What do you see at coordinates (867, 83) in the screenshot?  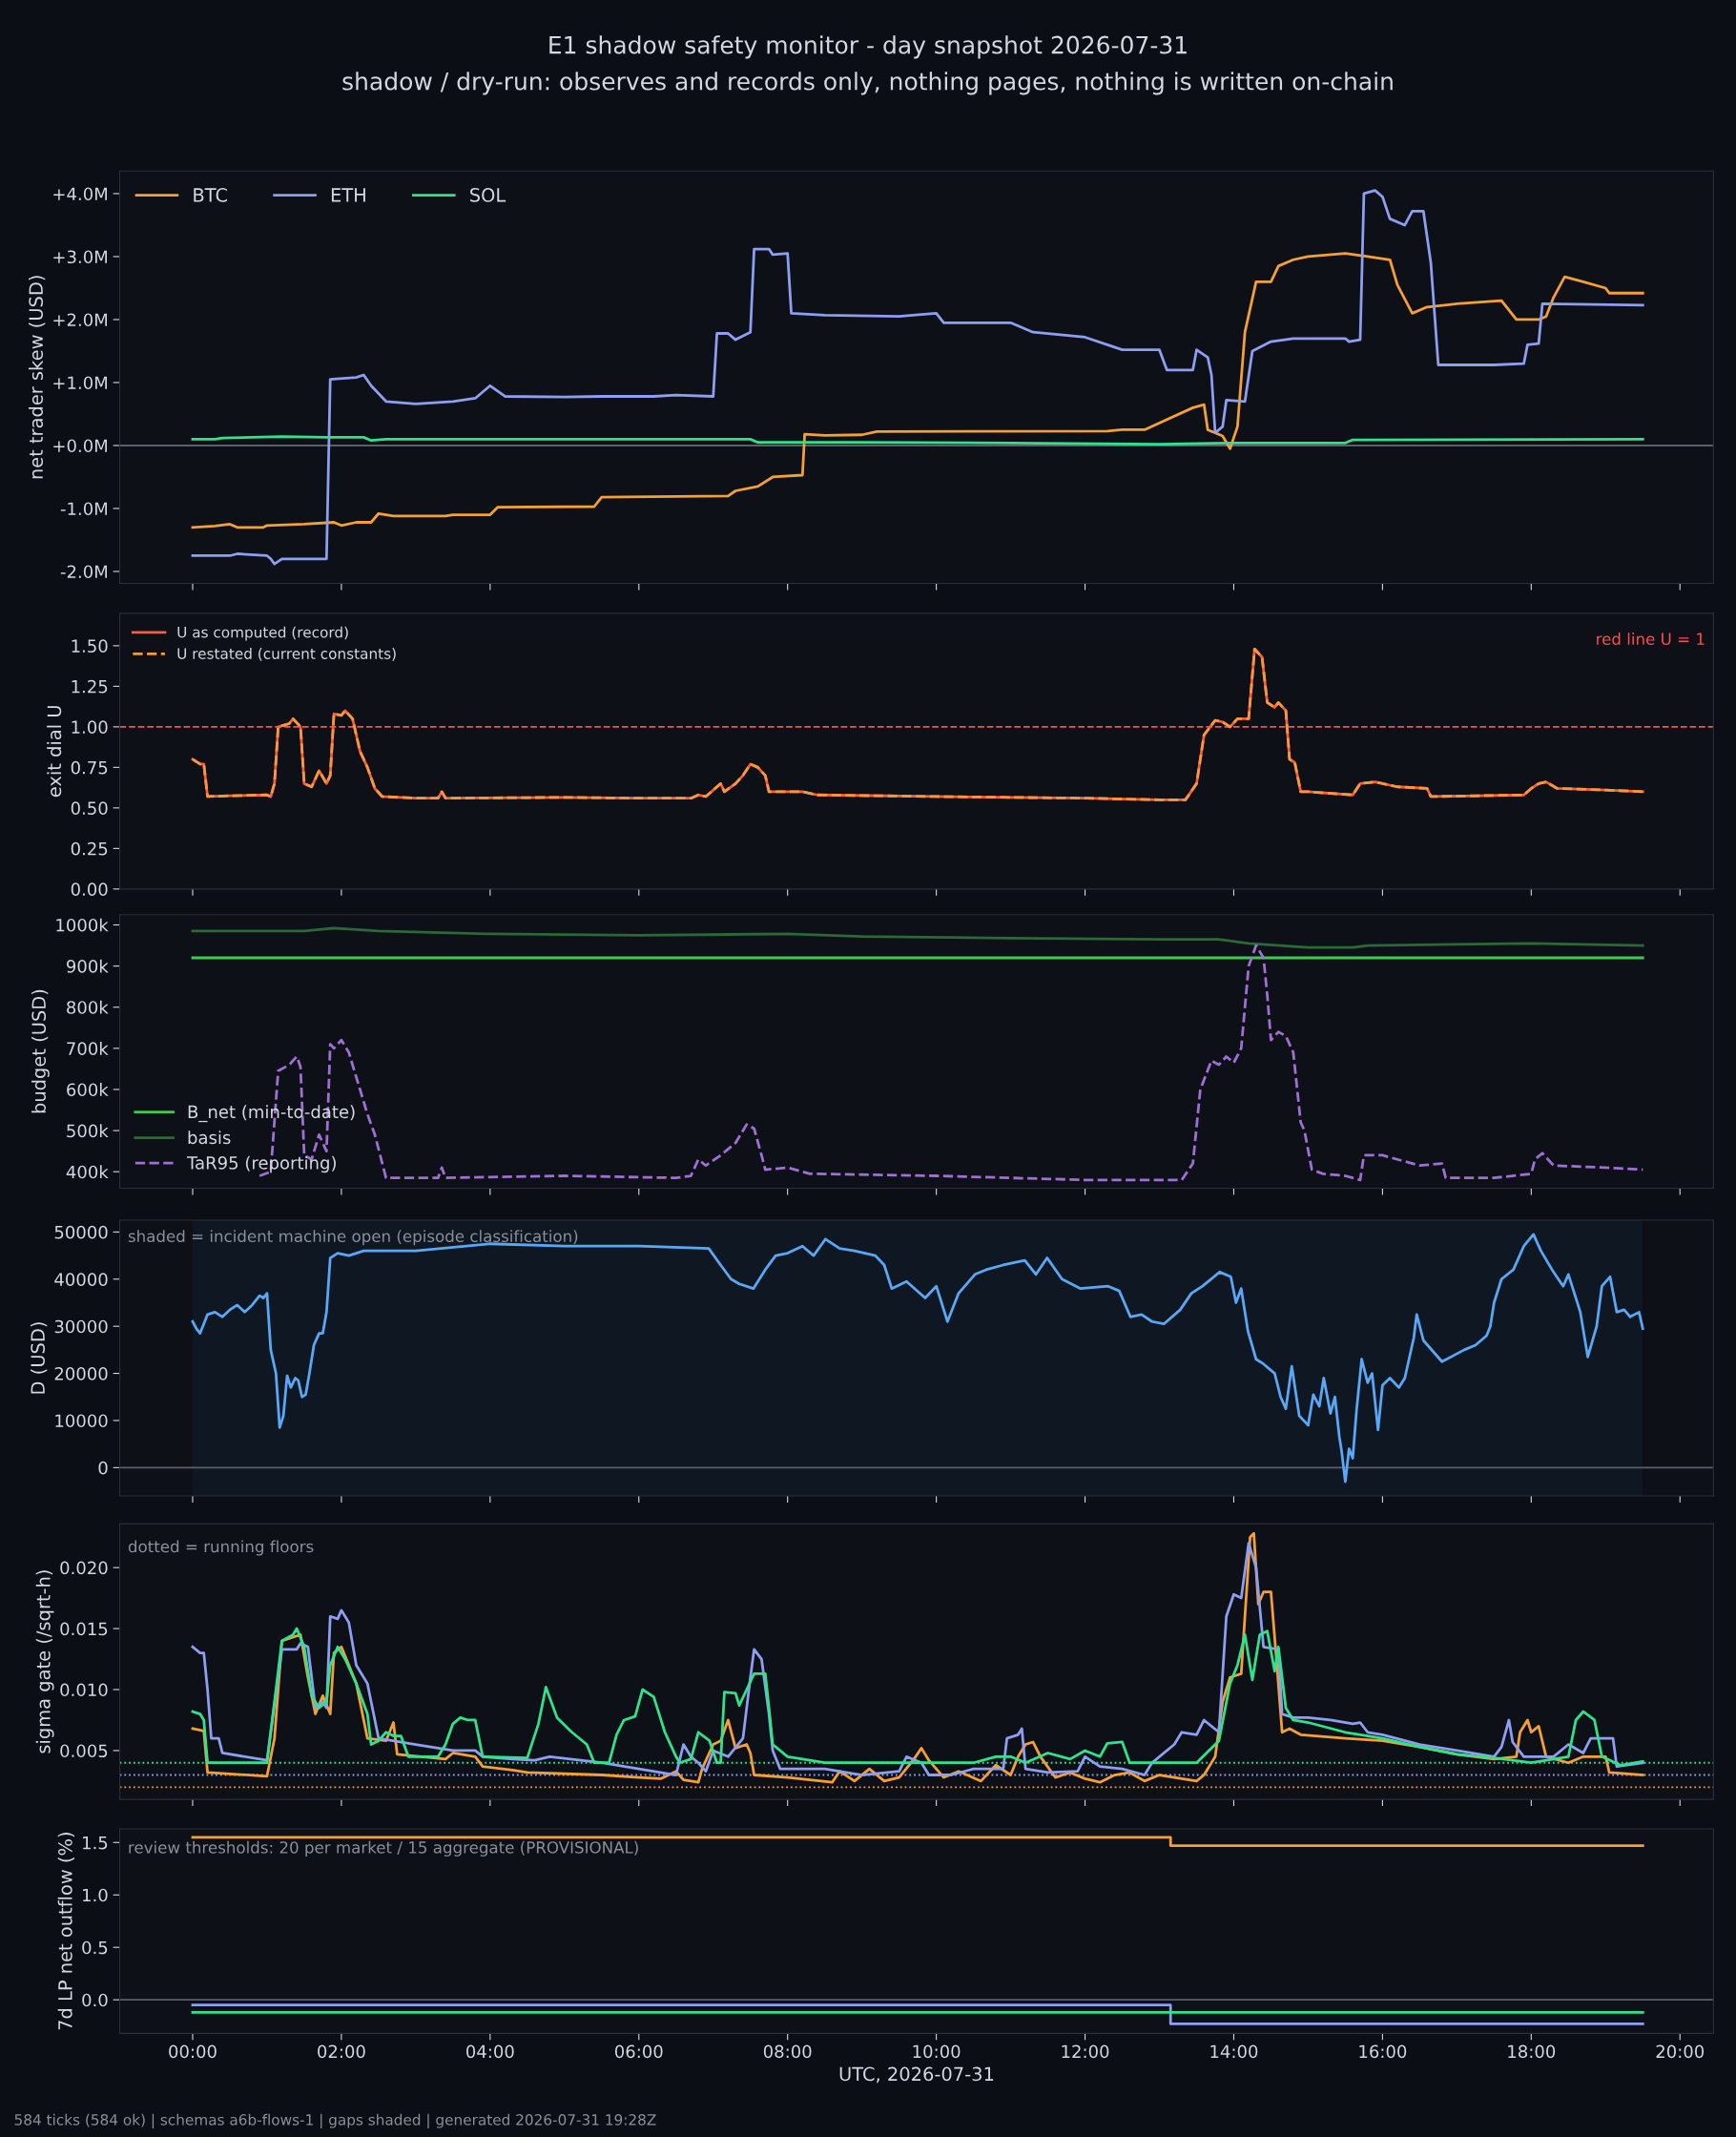 I see `chart-subtitle: shadow / dry-run: observes and records only, nothing pages, nothing is written on-chain` at bounding box center [867, 83].